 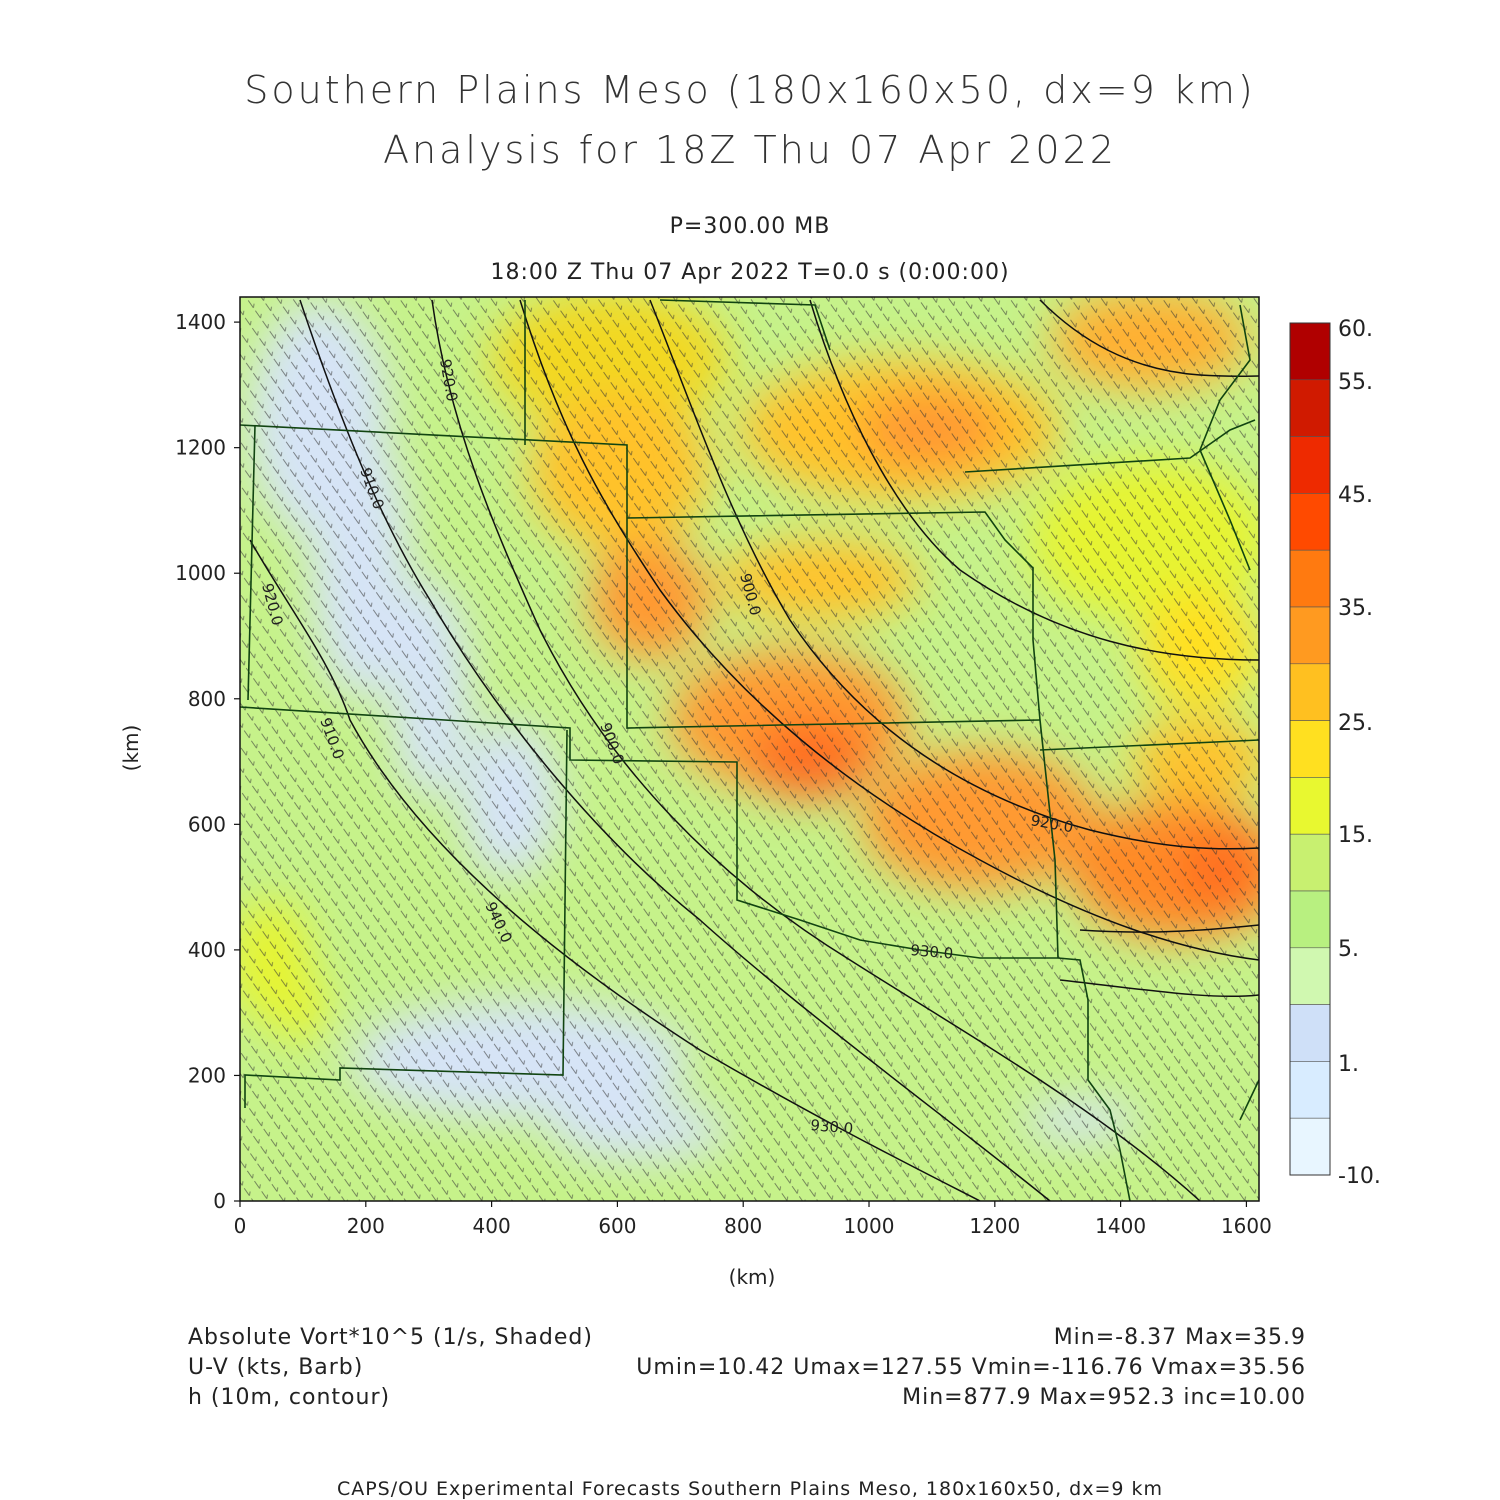 What do you see at coordinates (200, 448) in the screenshot?
I see `y-tick-label: 1200` at bounding box center [200, 448].